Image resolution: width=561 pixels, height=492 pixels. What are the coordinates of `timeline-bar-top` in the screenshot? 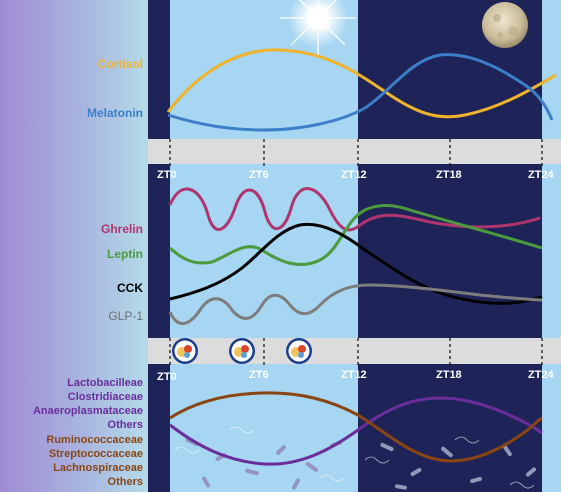 It's located at (354, 151).